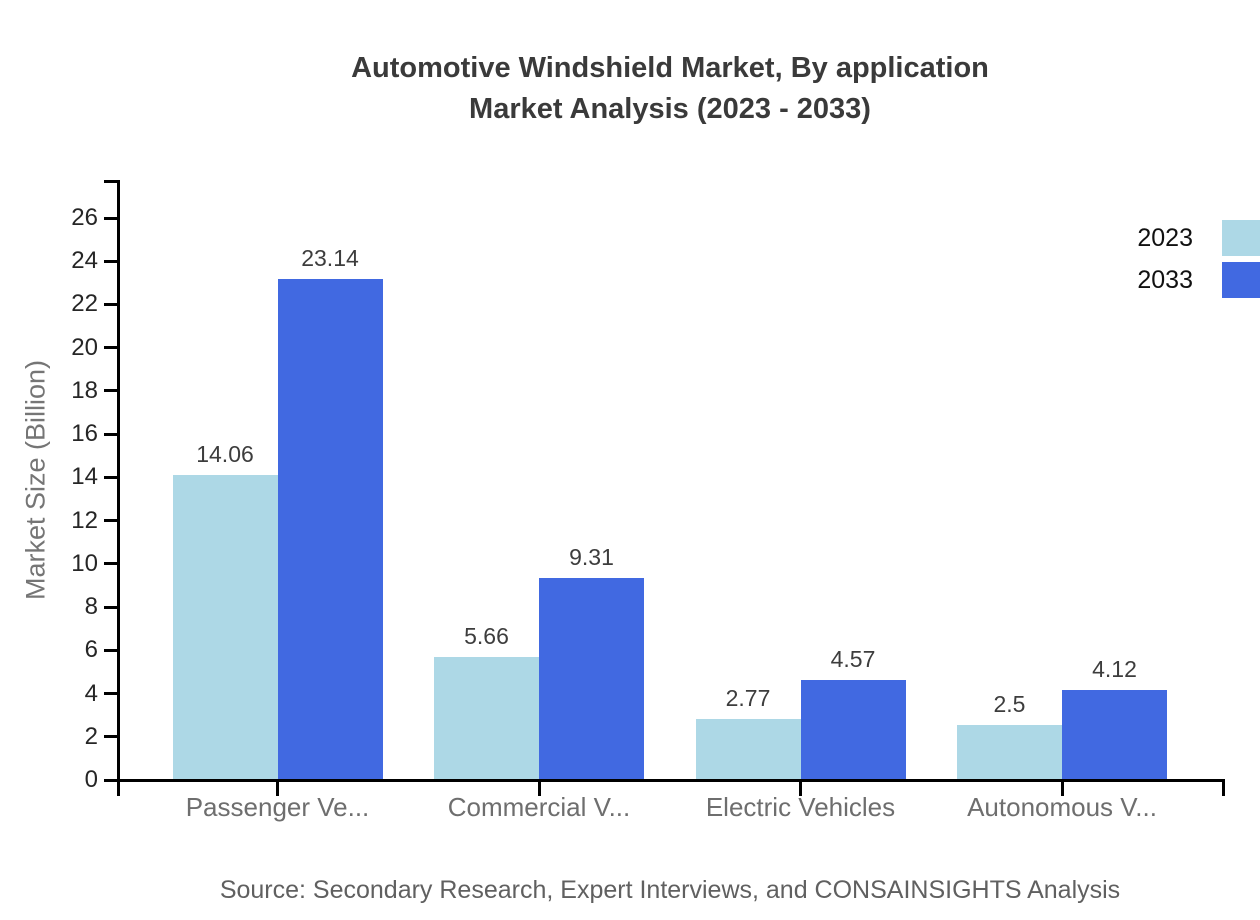  What do you see at coordinates (225, 454) in the screenshot?
I see `bar-value-label: 14.06` at bounding box center [225, 454].